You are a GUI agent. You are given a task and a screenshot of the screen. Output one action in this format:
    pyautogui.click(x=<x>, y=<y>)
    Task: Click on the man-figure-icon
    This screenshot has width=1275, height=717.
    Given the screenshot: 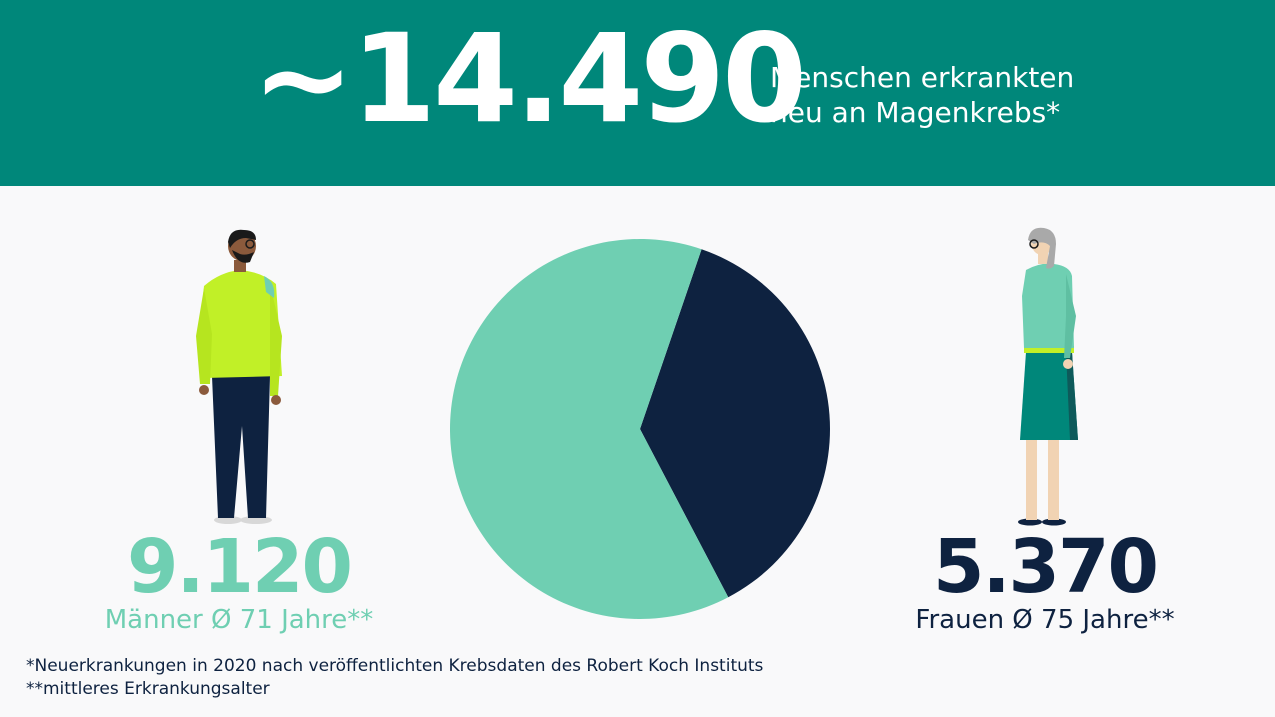 What is the action you would take?
    pyautogui.click(x=239, y=376)
    